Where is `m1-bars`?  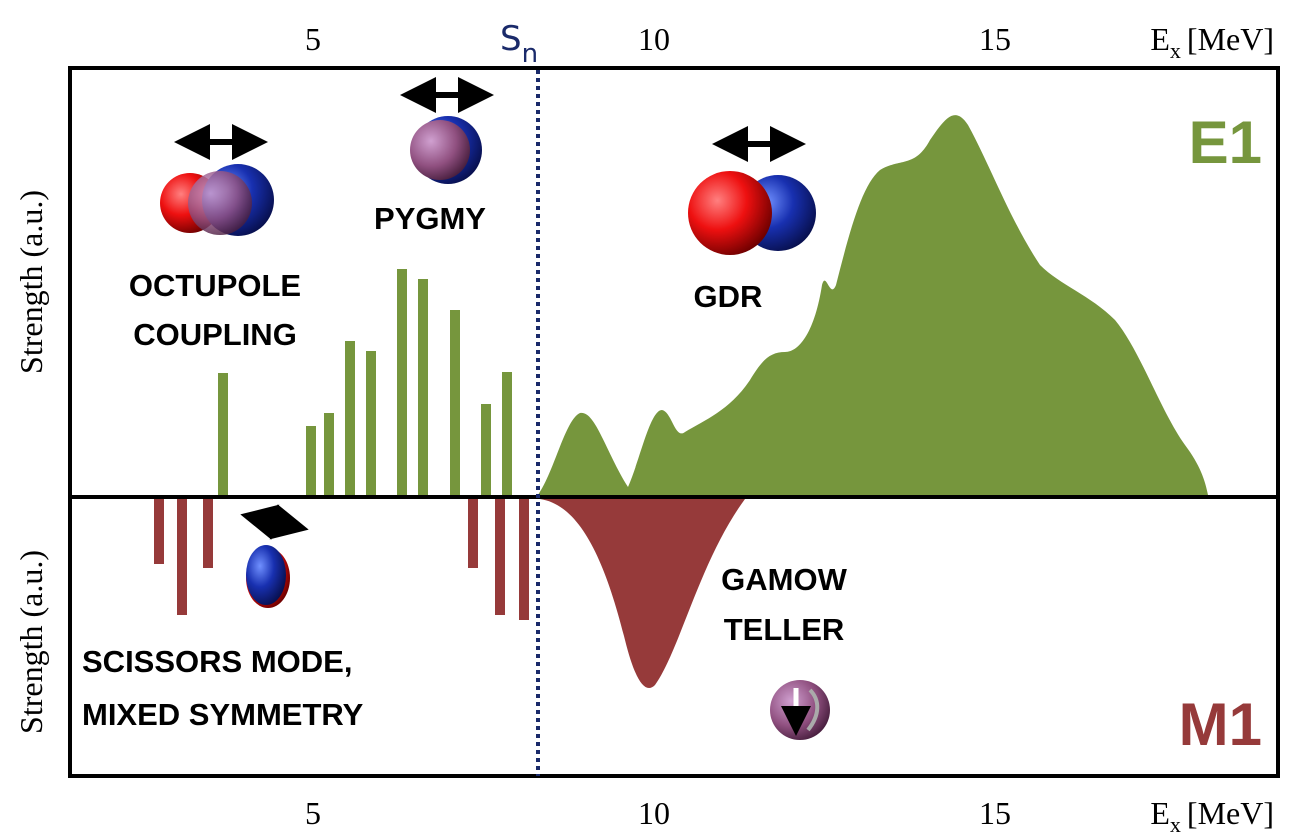
m1-bars is located at coordinates (341, 559).